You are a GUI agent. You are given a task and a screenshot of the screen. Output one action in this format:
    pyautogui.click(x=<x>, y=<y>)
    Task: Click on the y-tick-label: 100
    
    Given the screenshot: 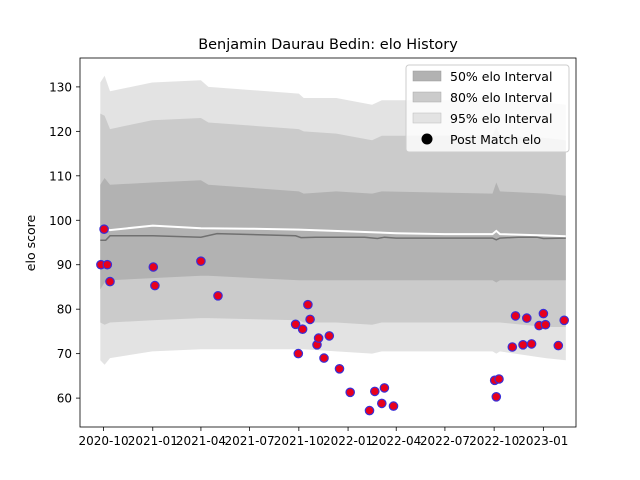 What is the action you would take?
    pyautogui.click(x=60, y=221)
    